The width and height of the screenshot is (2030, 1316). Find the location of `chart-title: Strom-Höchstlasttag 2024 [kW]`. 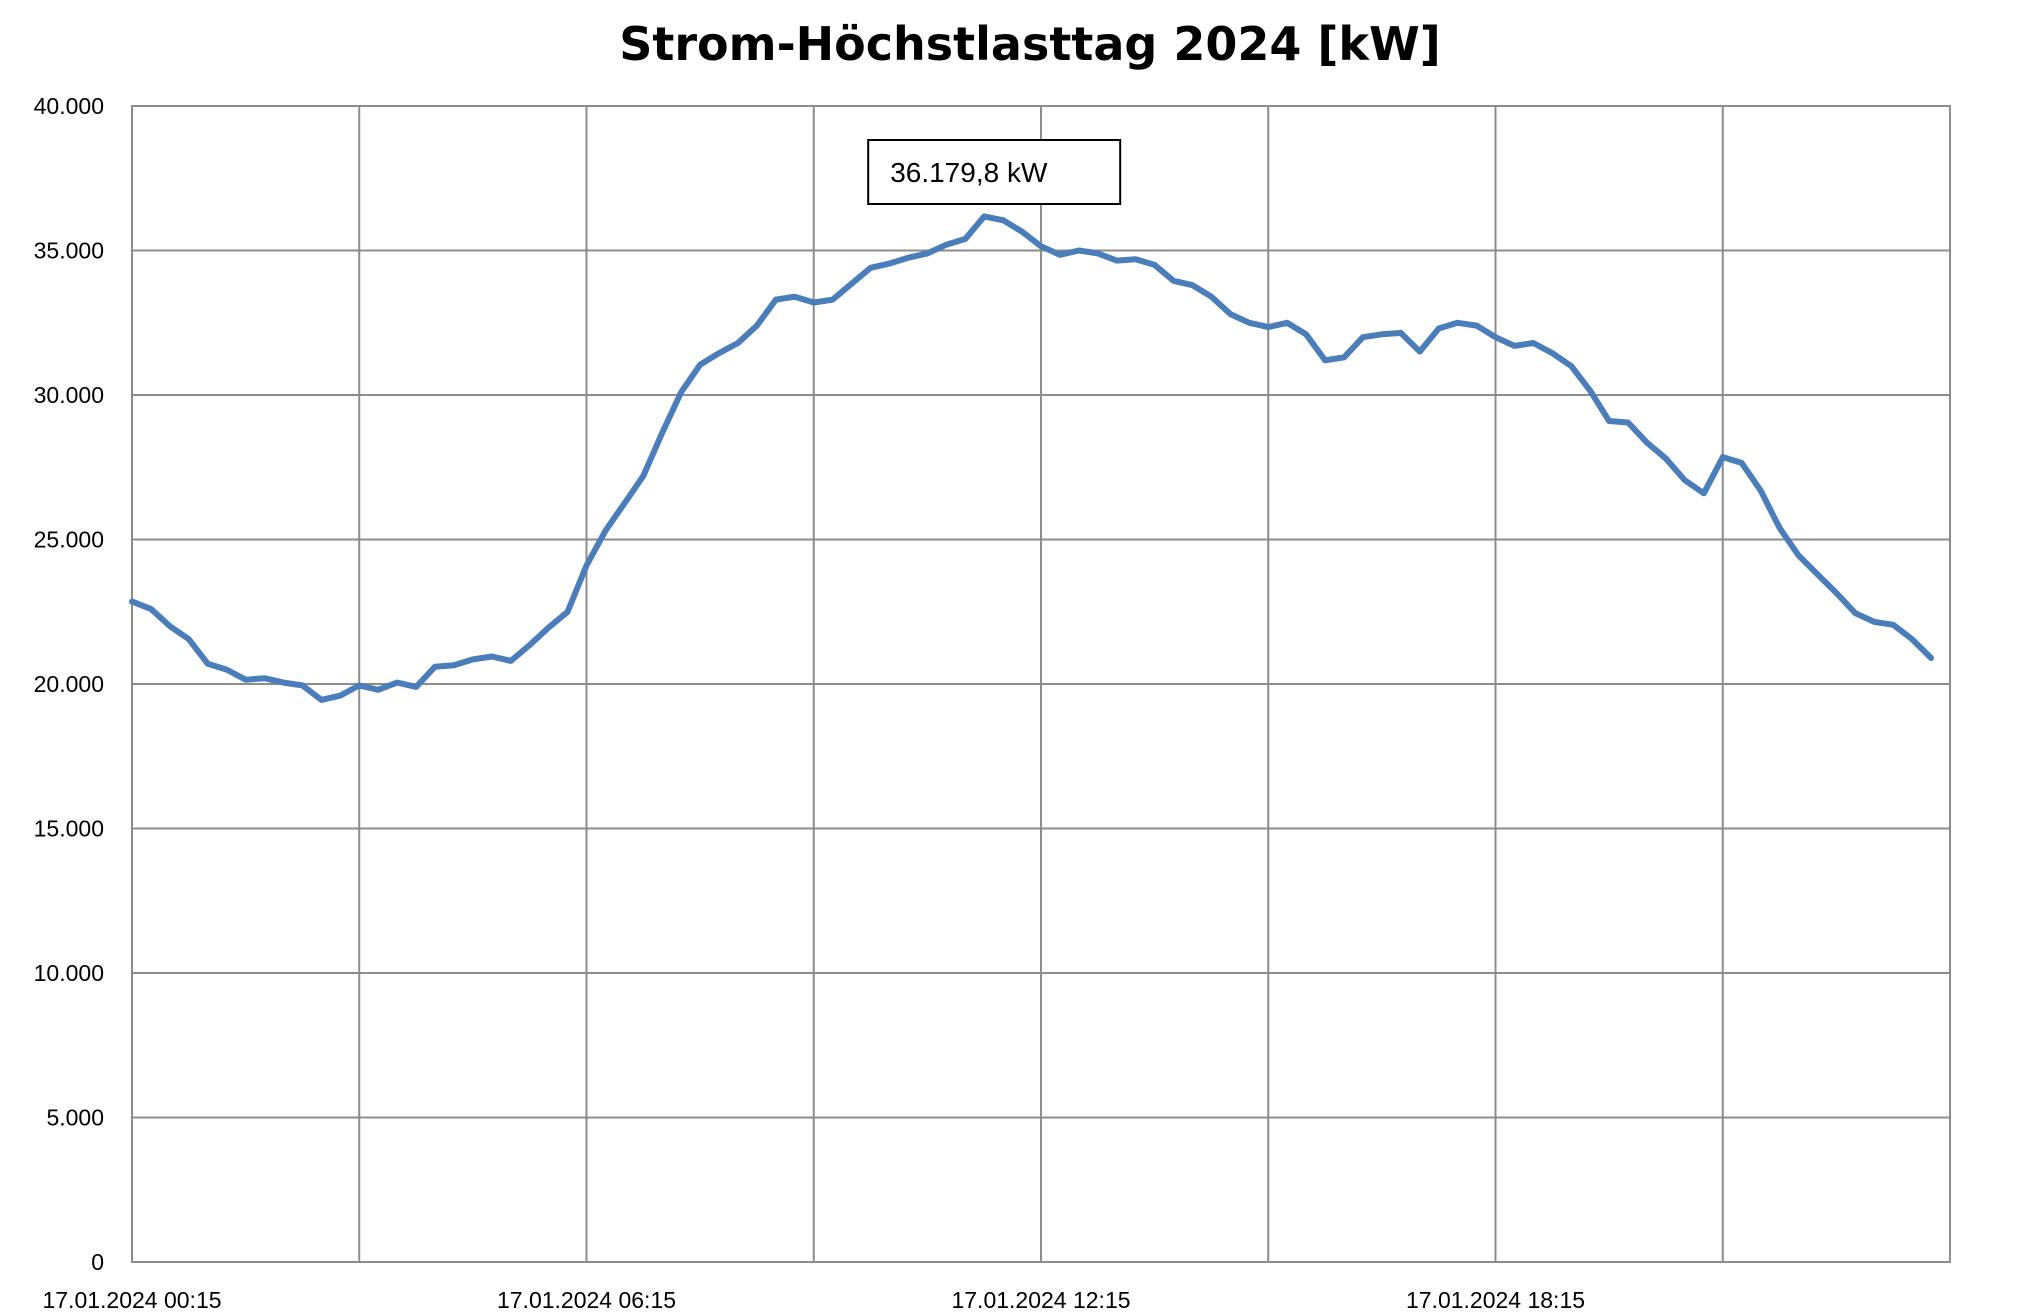

chart-title: Strom-Höchstlasttag 2024 [kW] is located at coordinates (1030, 44).